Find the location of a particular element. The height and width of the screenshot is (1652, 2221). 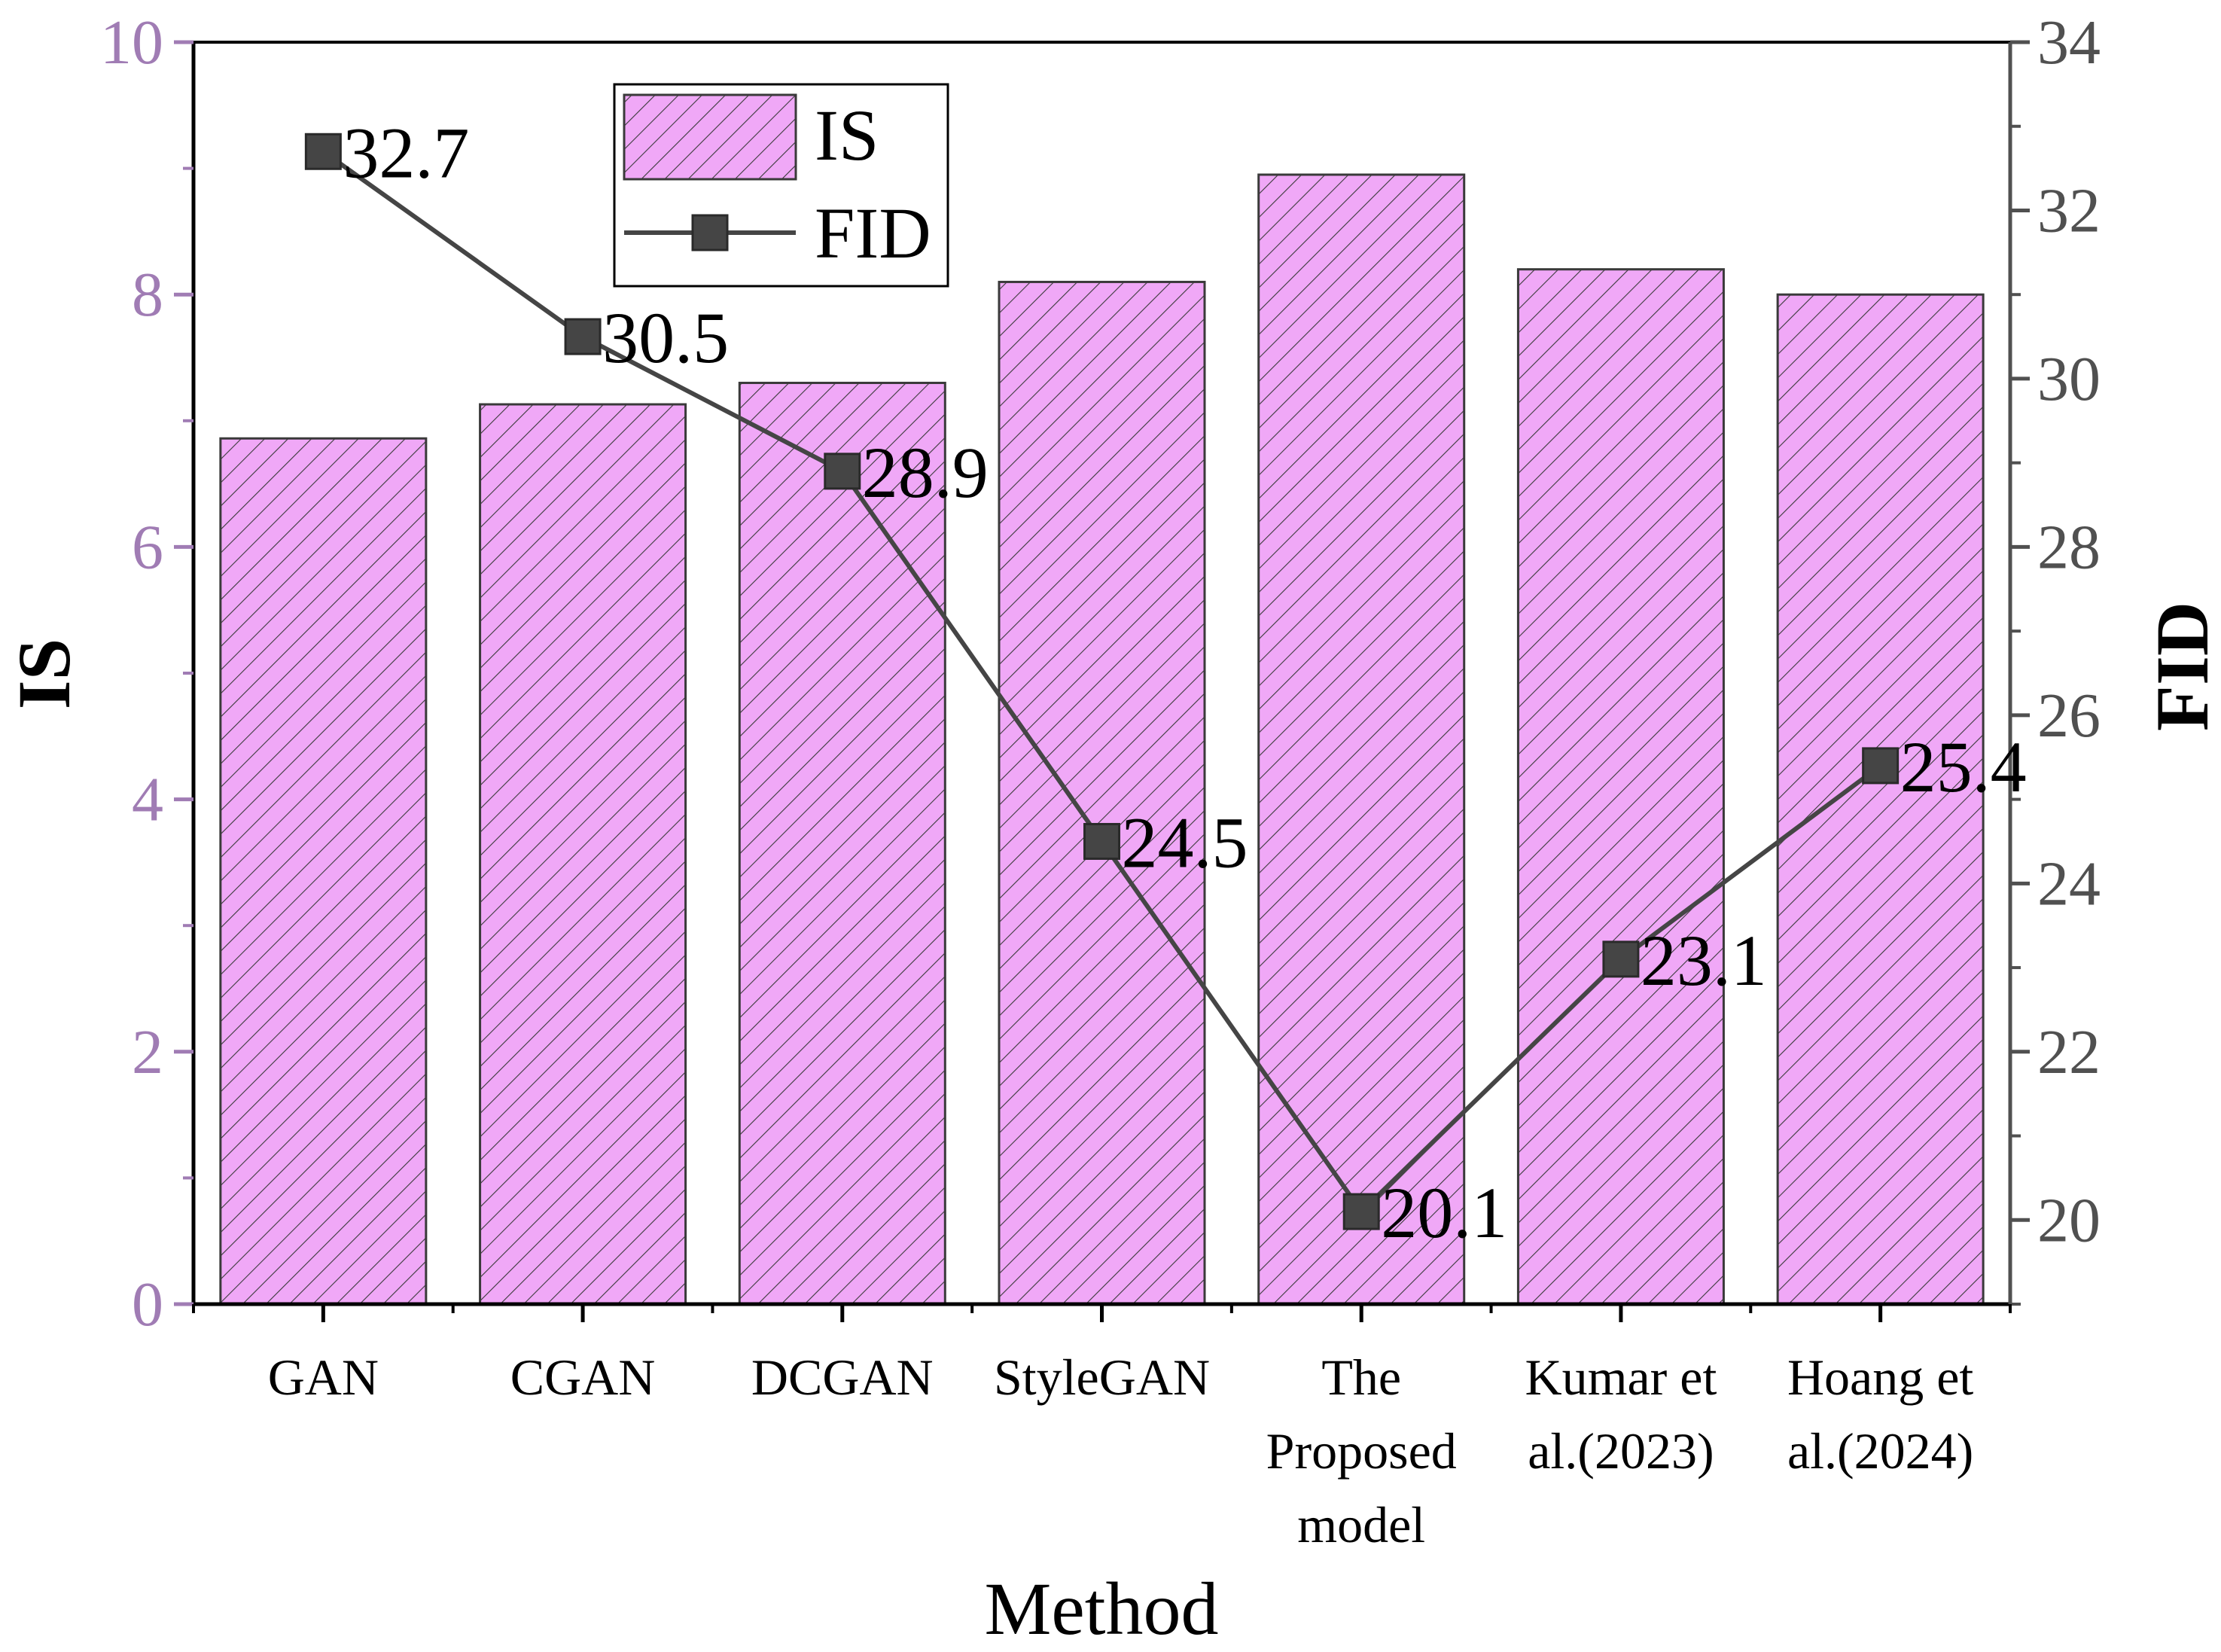

left-axis-title: IS is located at coordinates (44, 674).